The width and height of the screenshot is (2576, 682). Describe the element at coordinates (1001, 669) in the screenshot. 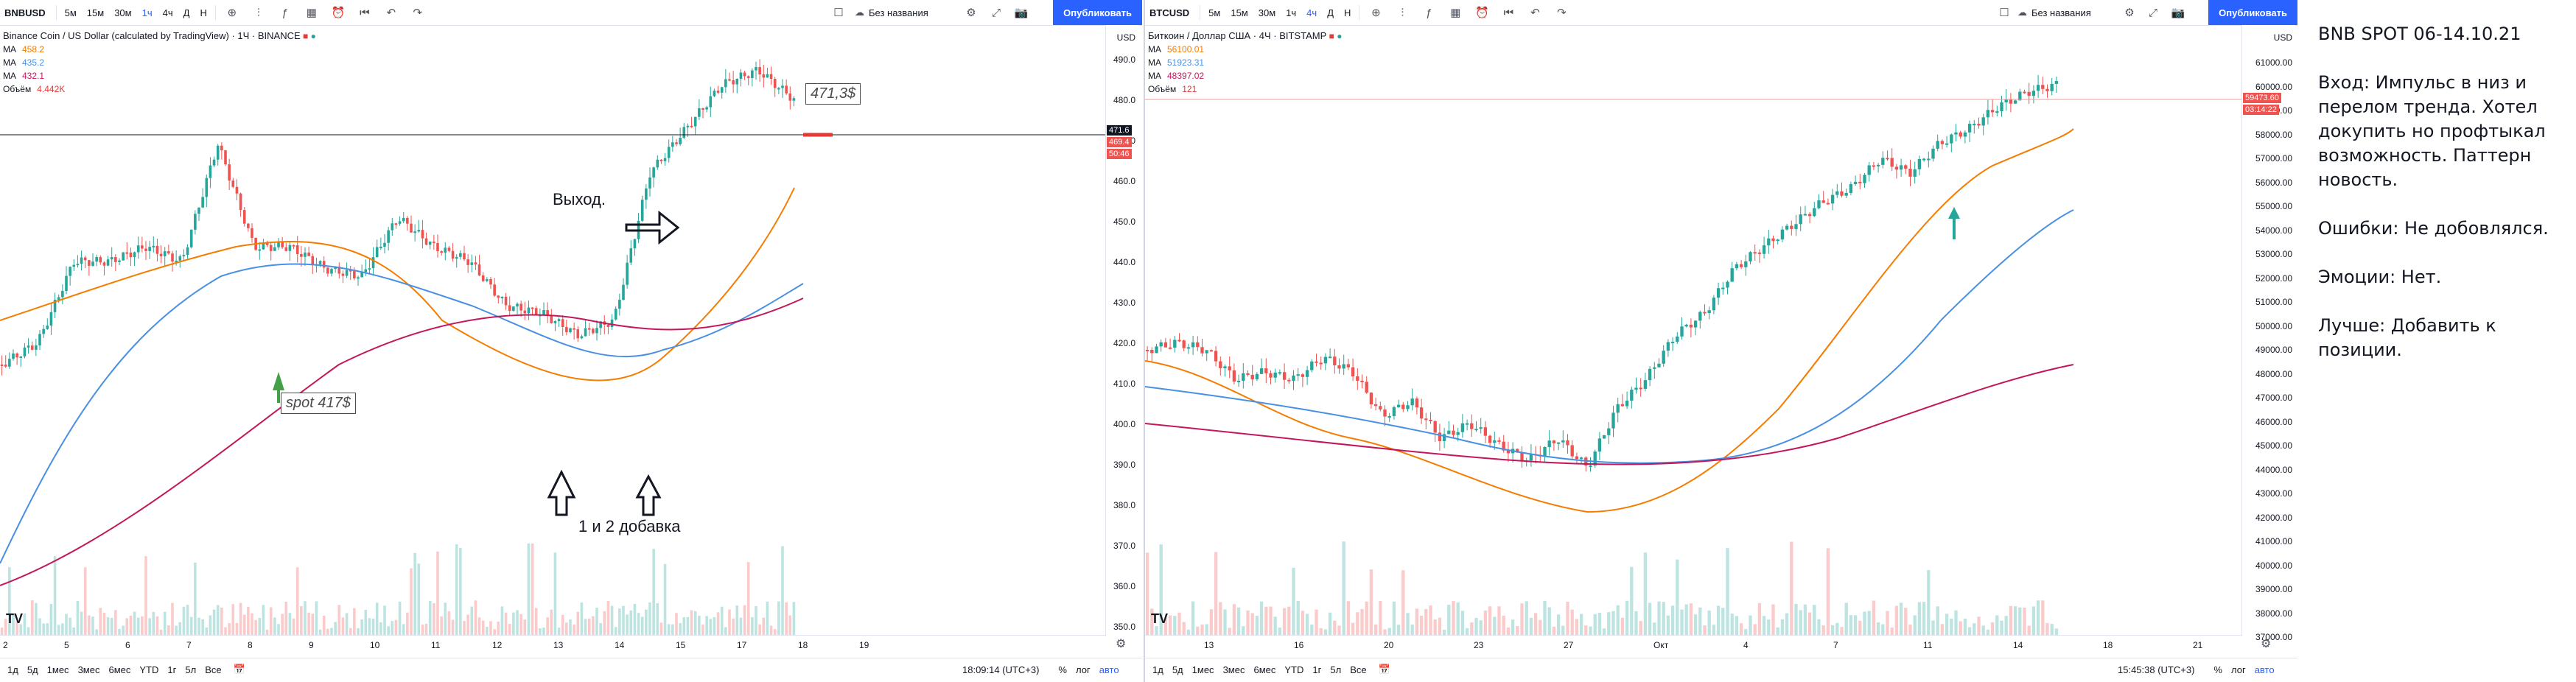

I see `bnb-clock: 18:09:14 (UTC+3)` at that location.